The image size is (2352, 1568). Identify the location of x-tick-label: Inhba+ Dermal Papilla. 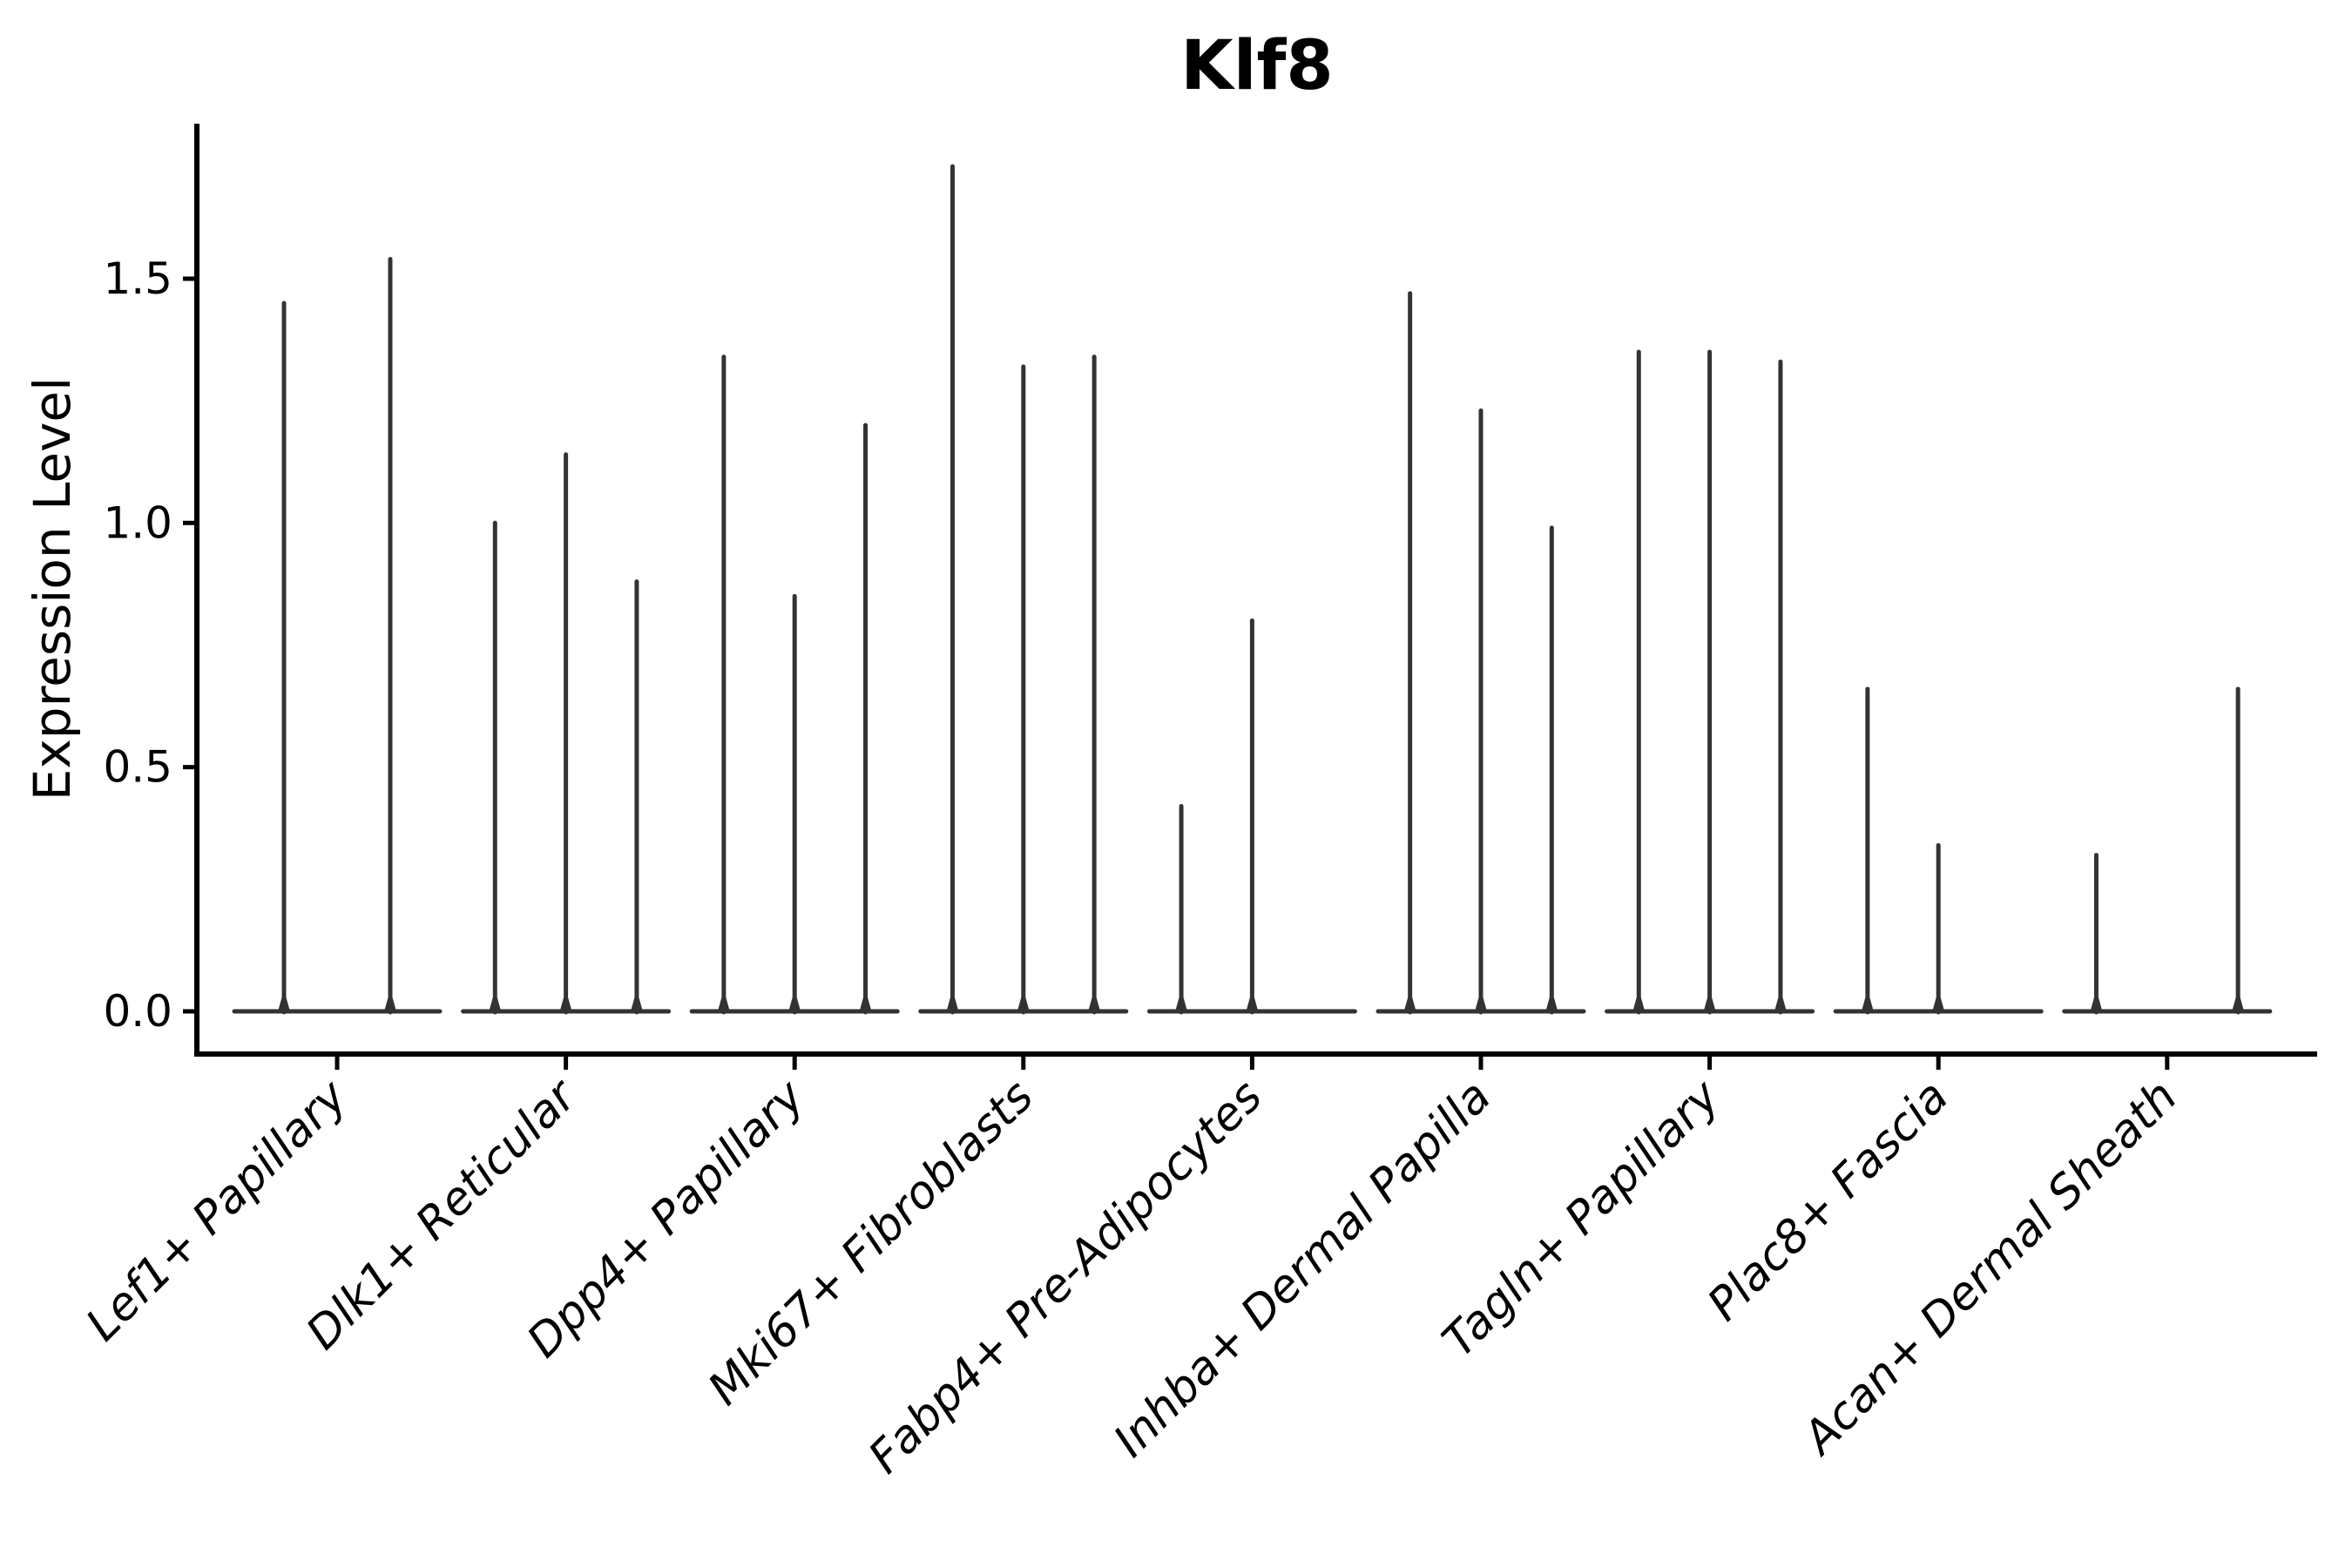
(1302, 1270).